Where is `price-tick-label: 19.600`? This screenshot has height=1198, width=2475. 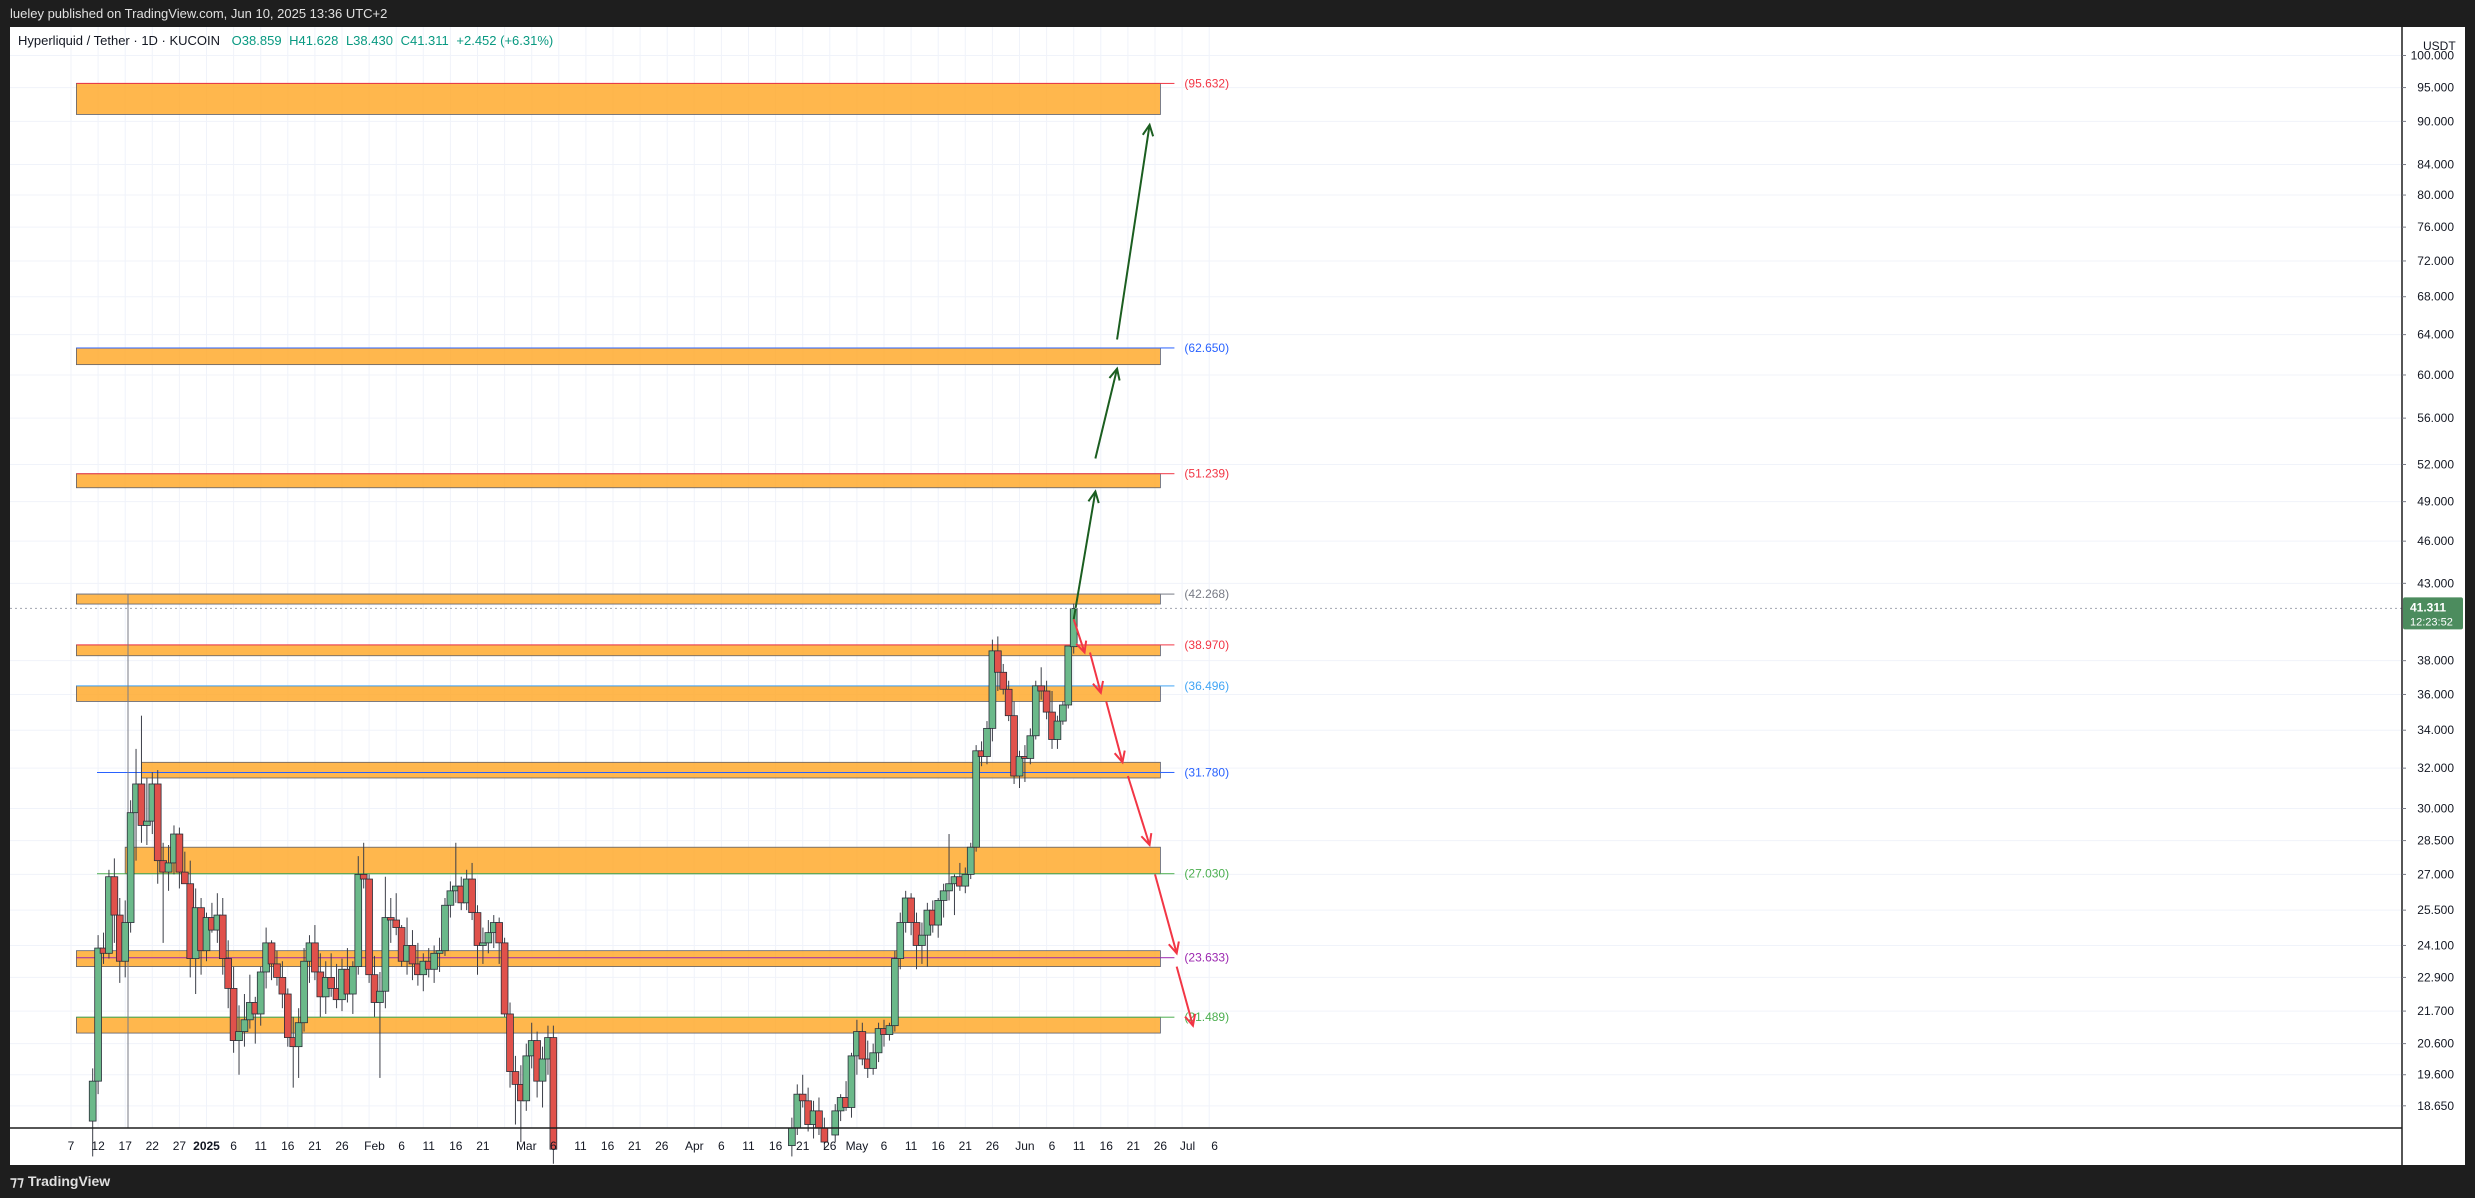
price-tick-label: 19.600 is located at coordinates (2435, 1075).